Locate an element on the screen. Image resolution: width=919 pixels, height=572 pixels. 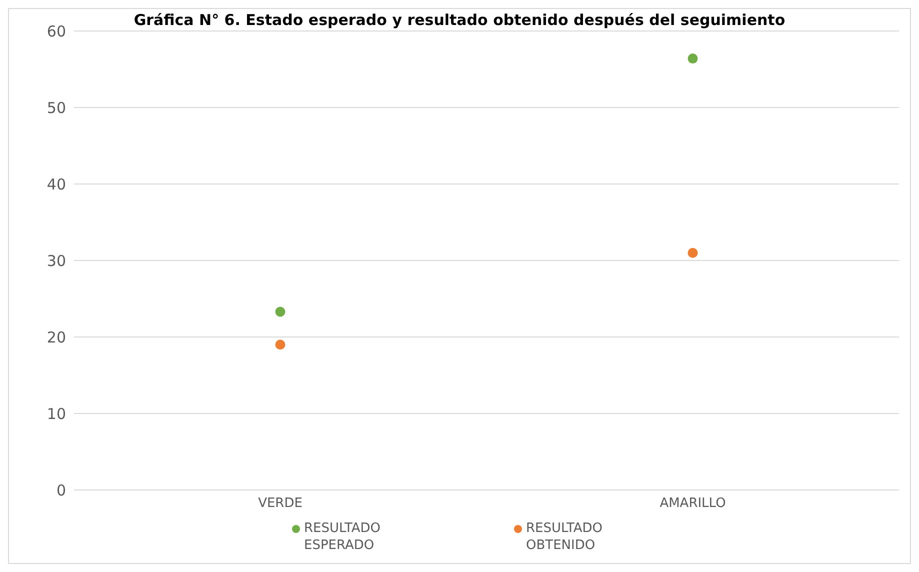
y-tick-label: 20 is located at coordinates (56, 337).